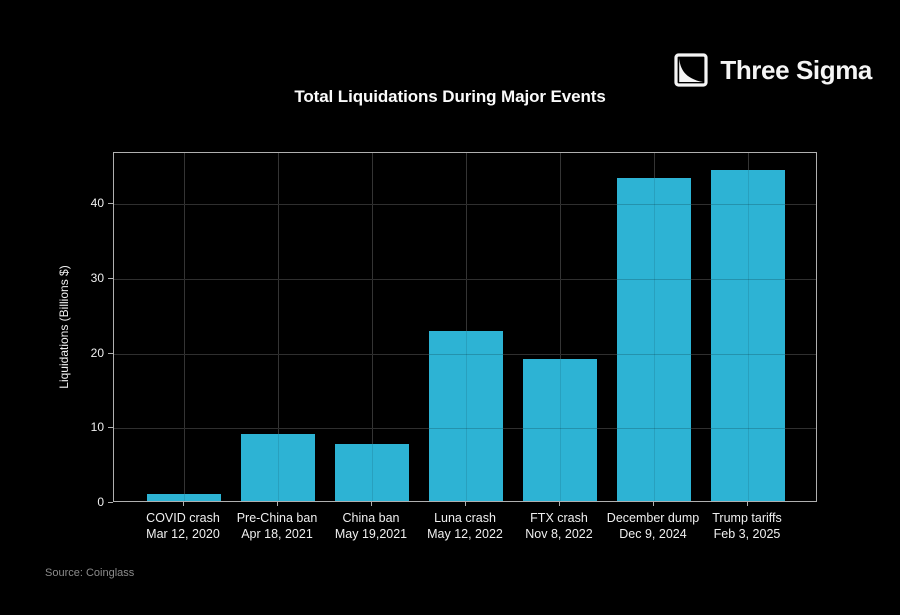 This screenshot has height=615, width=900. I want to click on bar-ftx-crash, so click(560, 430).